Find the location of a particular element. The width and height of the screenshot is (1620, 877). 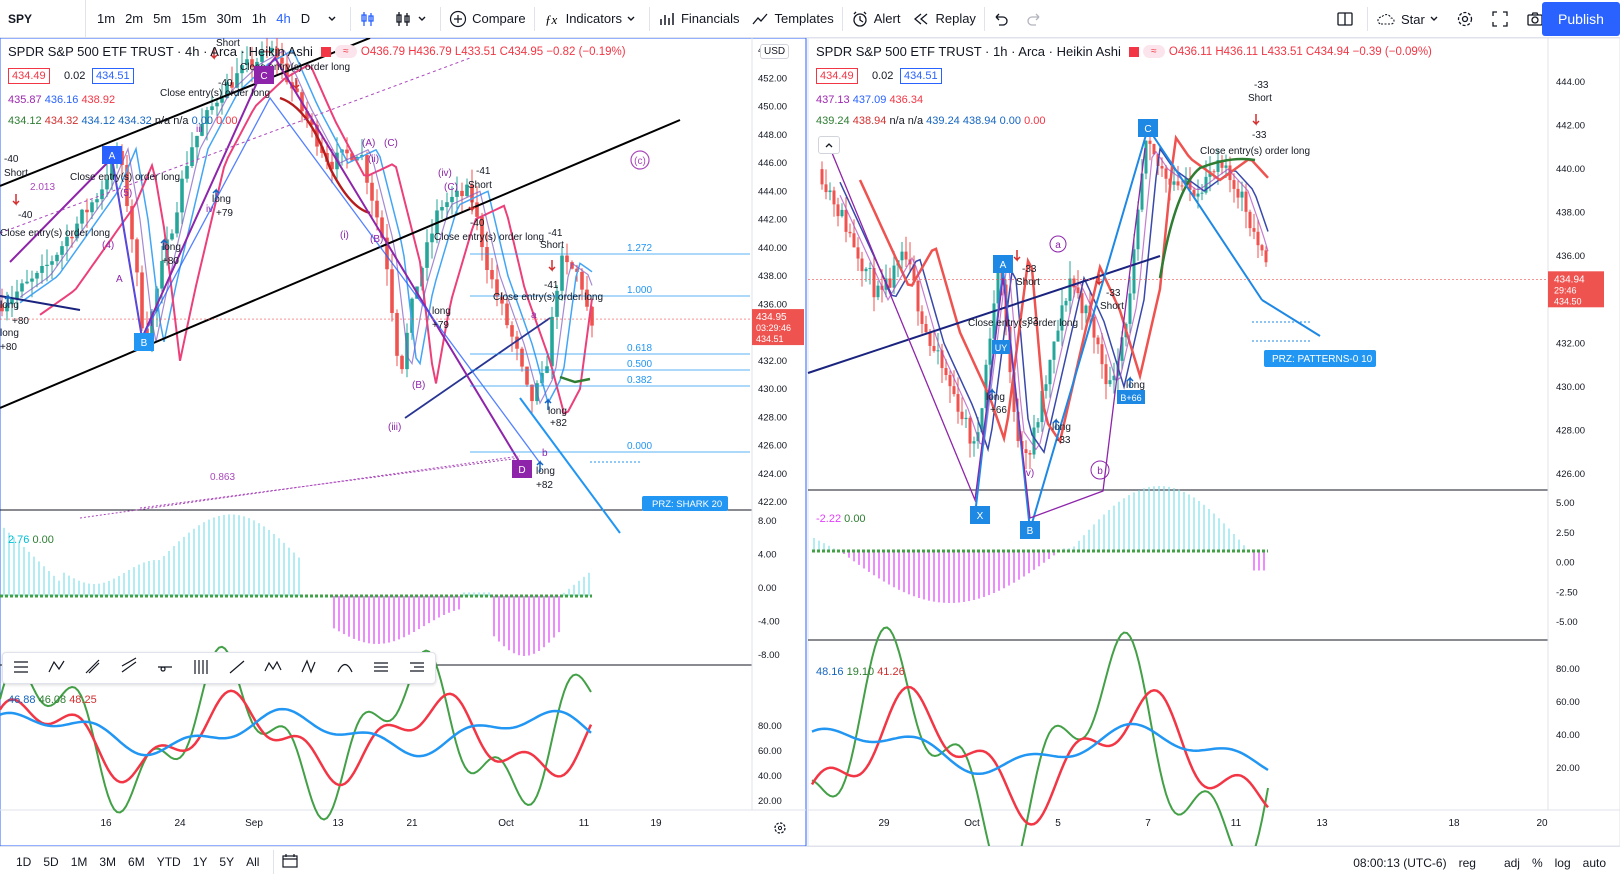

right-last-price-text: 434.94 is located at coordinates (1569, 279).